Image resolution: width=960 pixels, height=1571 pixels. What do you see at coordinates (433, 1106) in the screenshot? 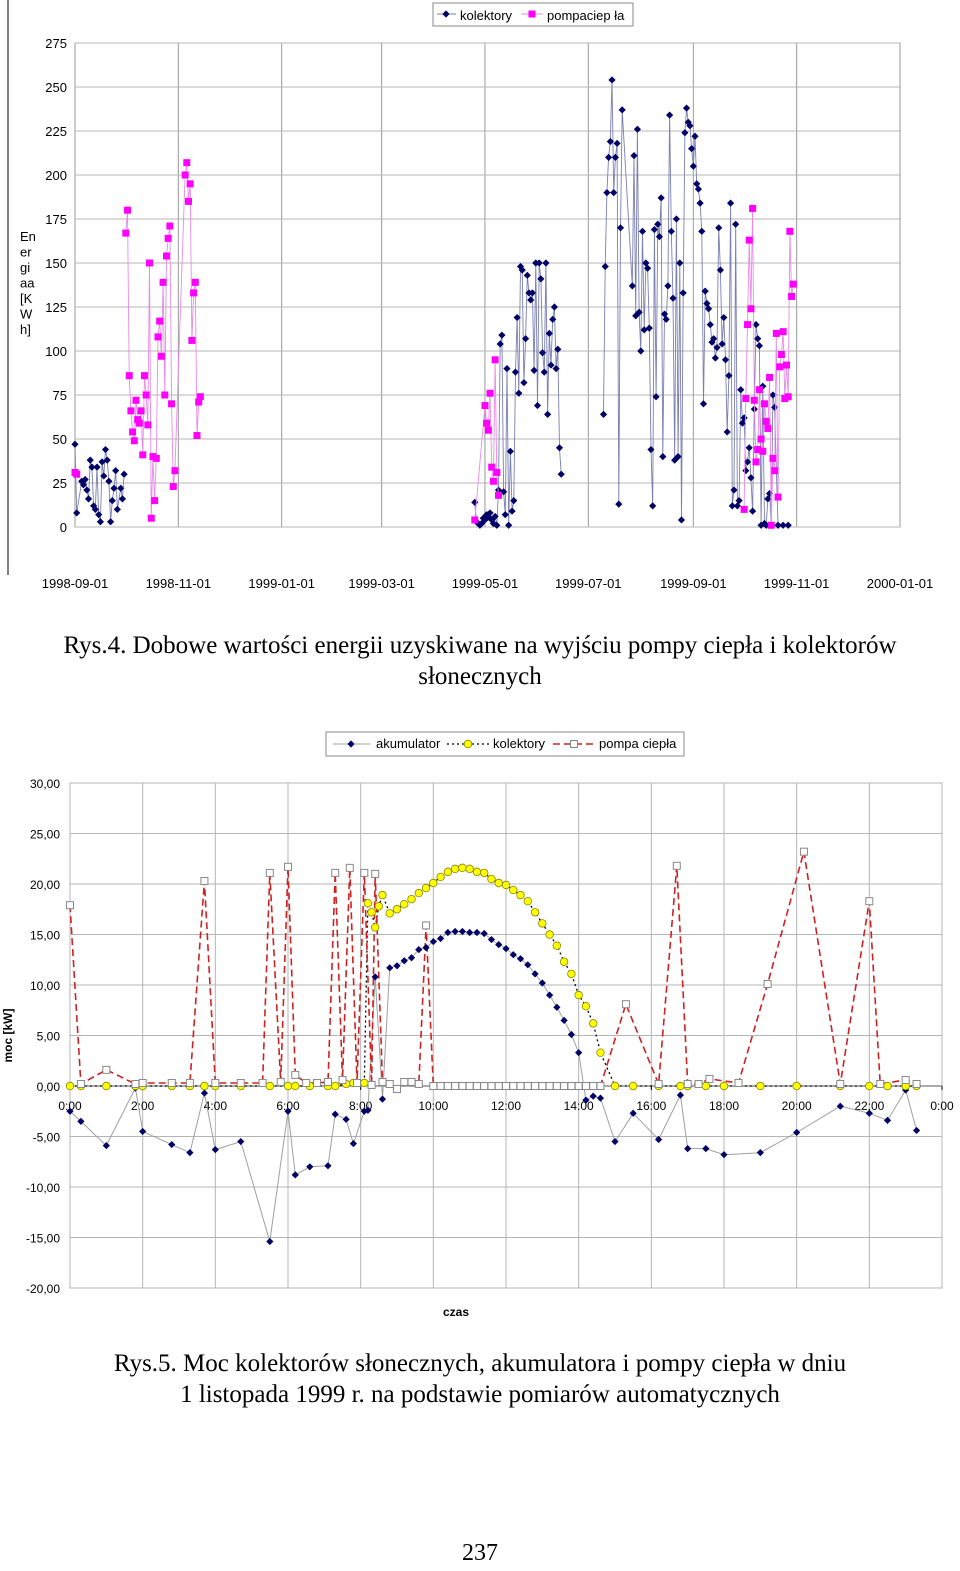
I see `chart2-x-tick-label: 10:00` at bounding box center [433, 1106].